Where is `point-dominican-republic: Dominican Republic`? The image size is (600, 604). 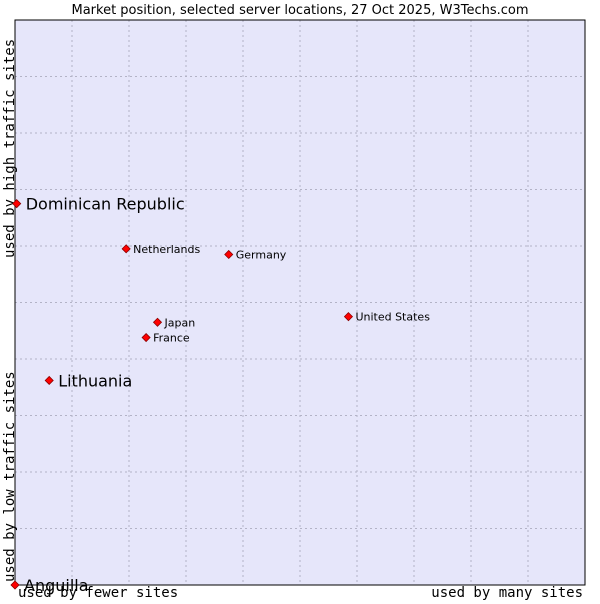 point-dominican-republic: Dominican Republic is located at coordinates (98, 204).